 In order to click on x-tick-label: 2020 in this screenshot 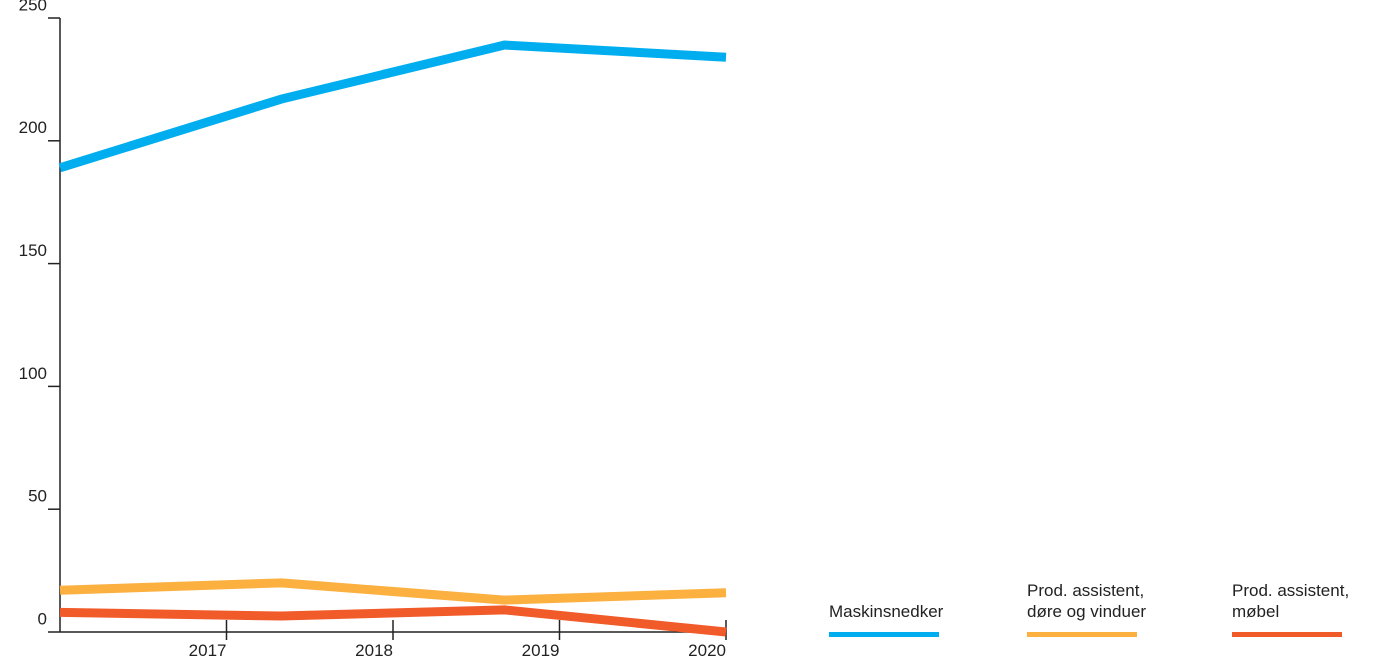, I will do `click(707, 650)`.